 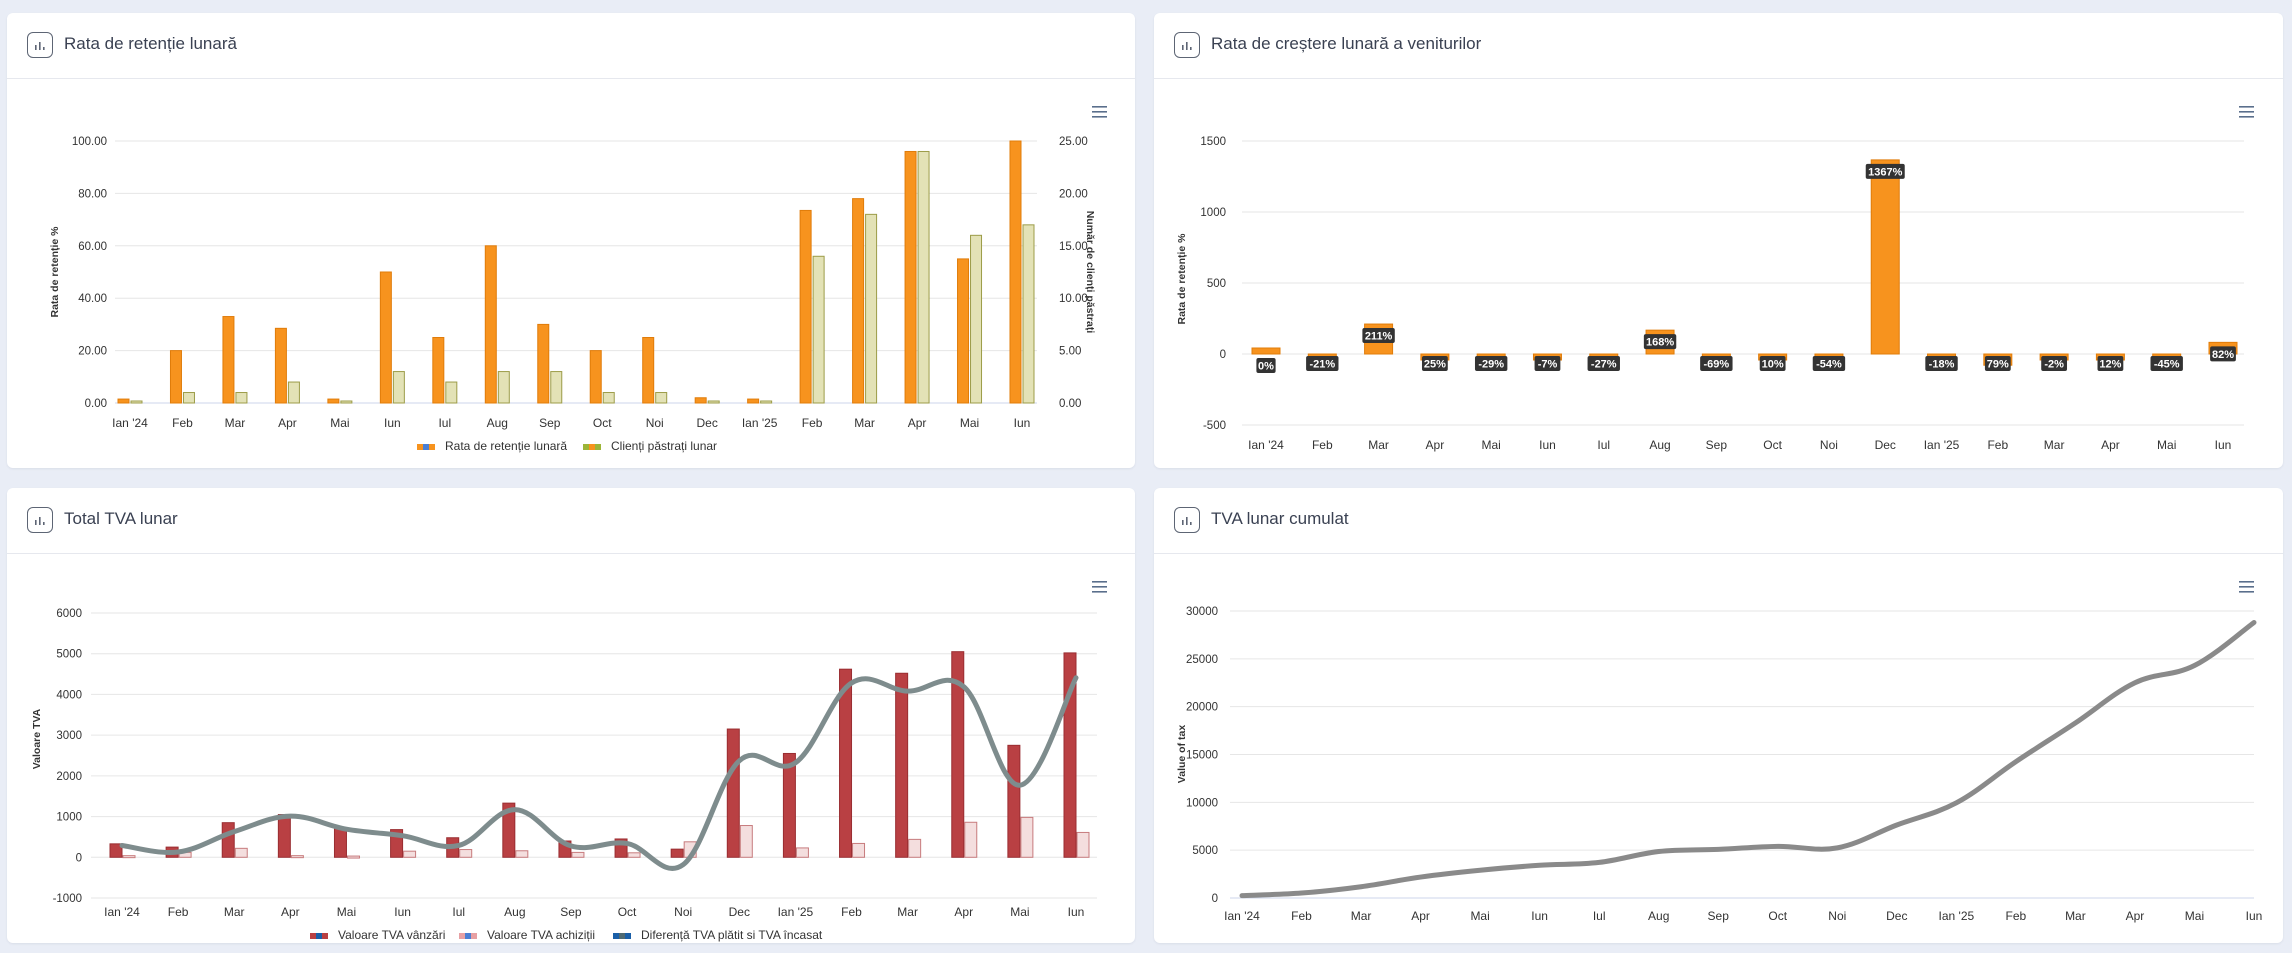 What do you see at coordinates (1073, 247) in the screenshot?
I see `y-tick-label-right: 15.00` at bounding box center [1073, 247].